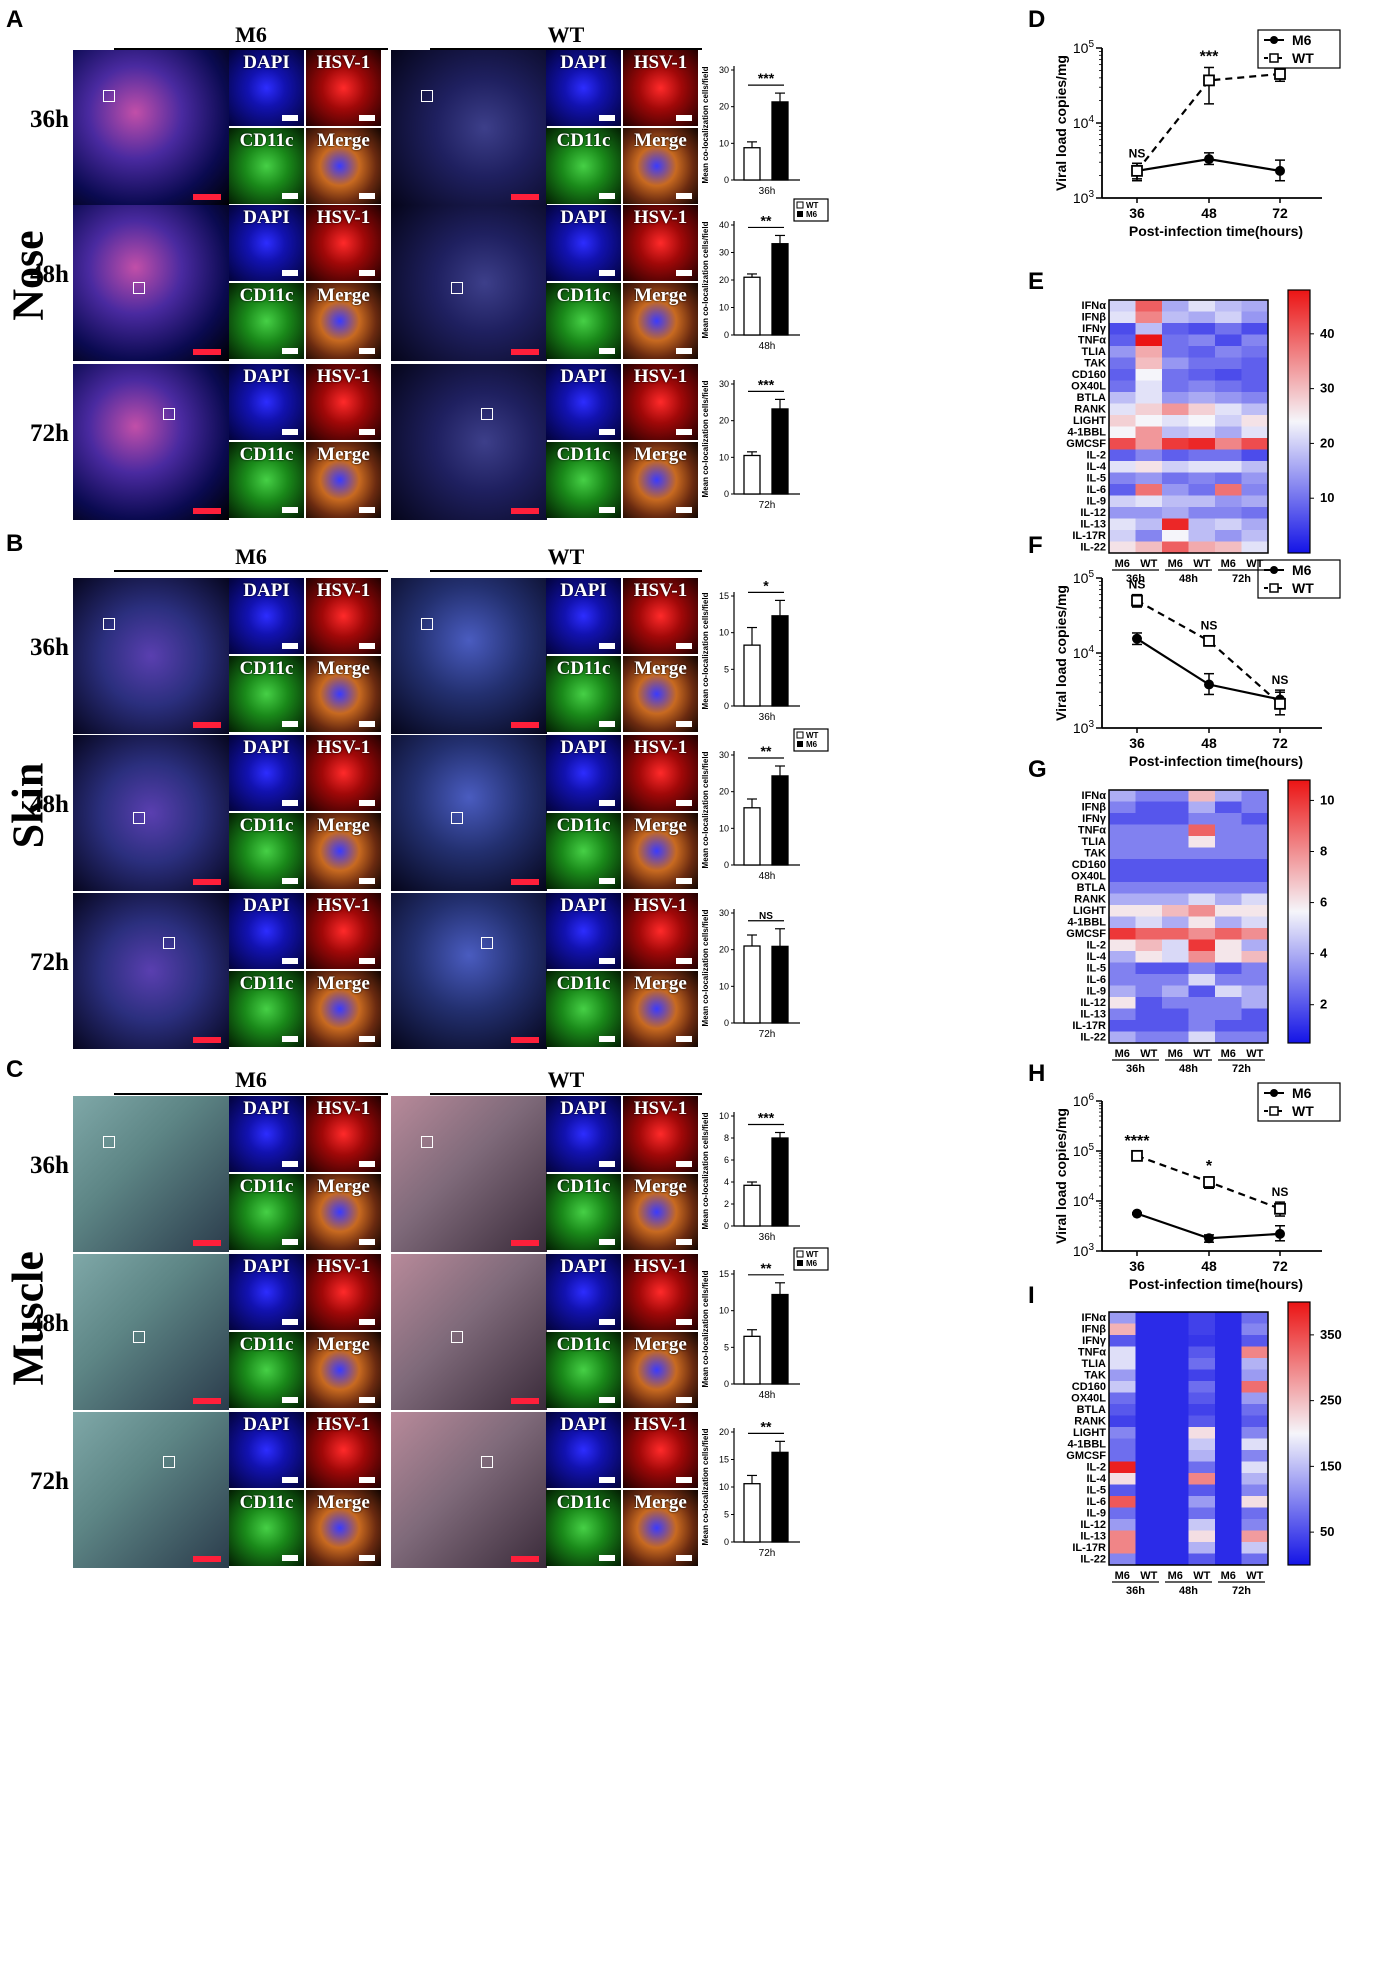 This screenshot has width=1389, height=1973. What do you see at coordinates (49, 1323) in the screenshot?
I see `time-label-muscle-1: 48h` at bounding box center [49, 1323].